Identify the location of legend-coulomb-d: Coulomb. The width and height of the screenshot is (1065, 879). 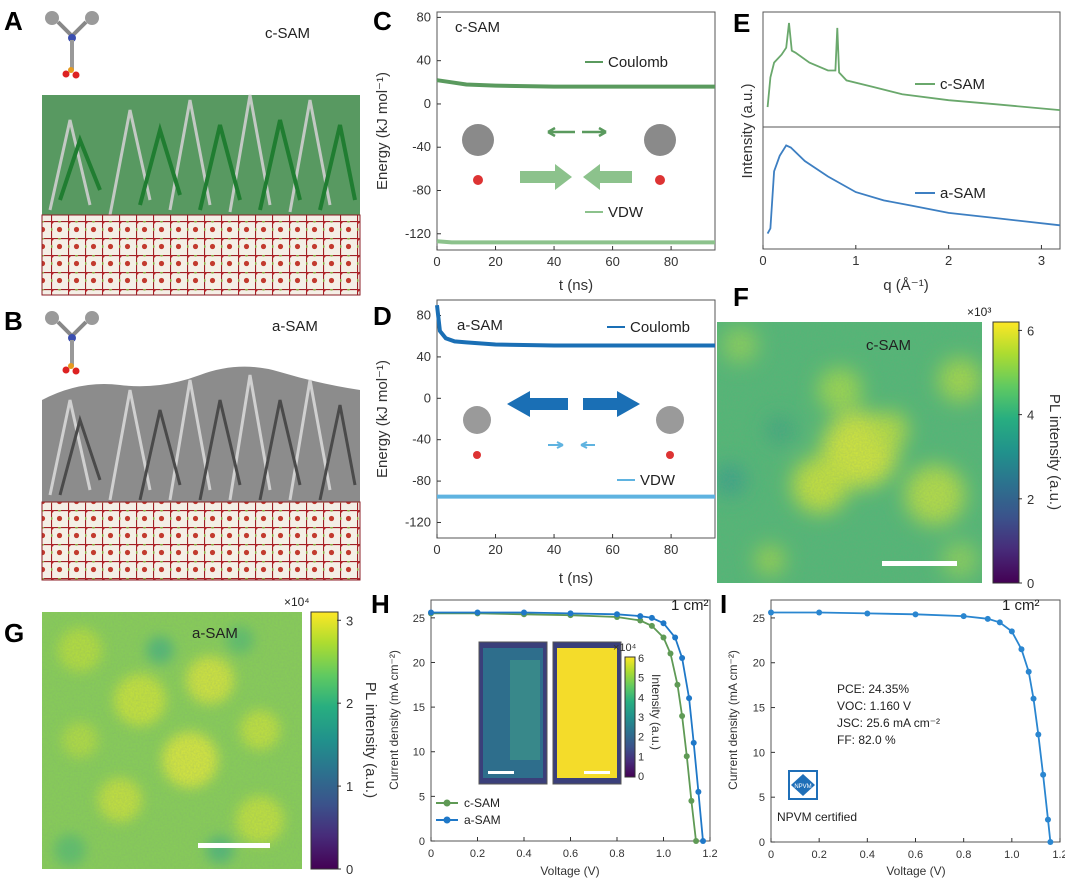
(660, 327).